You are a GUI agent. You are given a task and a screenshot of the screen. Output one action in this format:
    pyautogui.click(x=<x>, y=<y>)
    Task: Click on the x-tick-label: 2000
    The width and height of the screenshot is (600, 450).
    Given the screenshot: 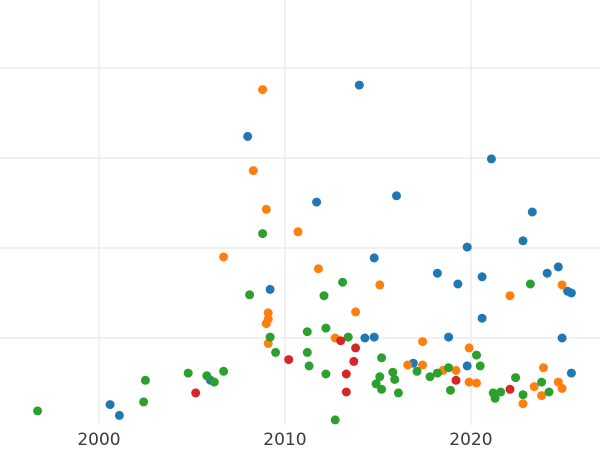 What is the action you would take?
    pyautogui.click(x=98, y=440)
    